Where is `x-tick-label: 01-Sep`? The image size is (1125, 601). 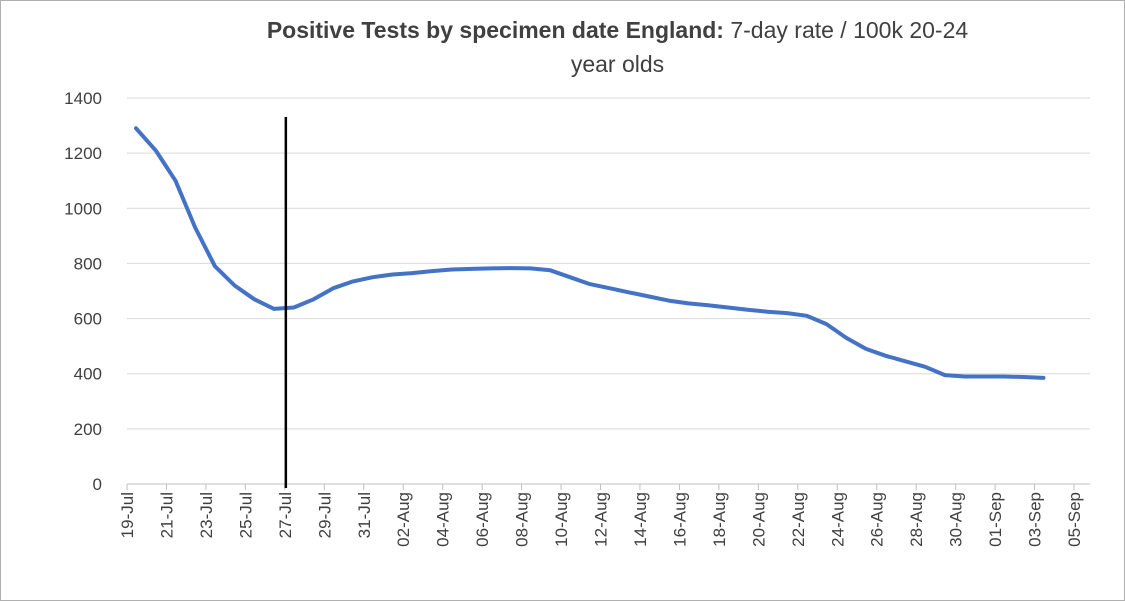
x-tick-label: 01-Sep is located at coordinates (995, 519).